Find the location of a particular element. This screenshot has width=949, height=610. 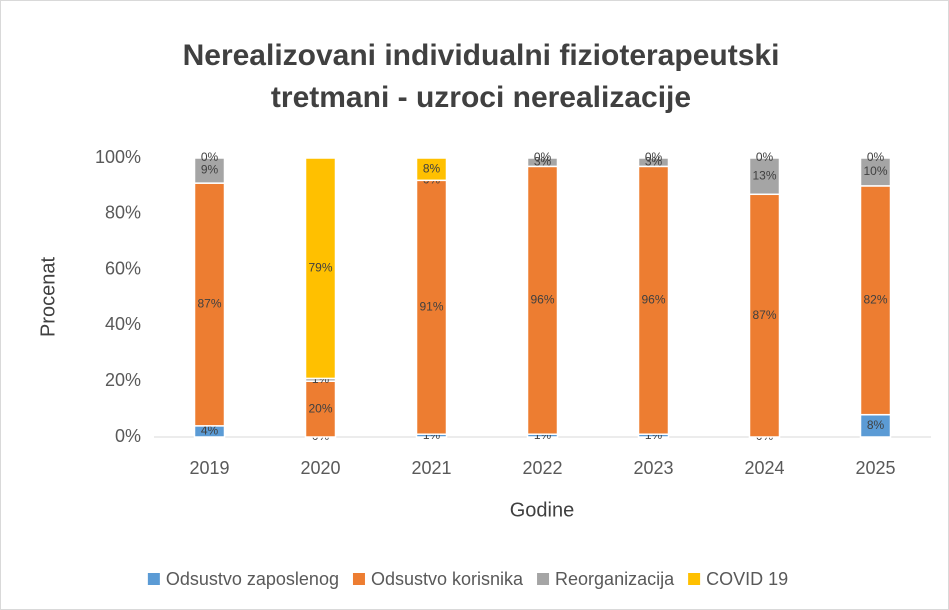

x-tick-label: 2025 is located at coordinates (875, 468).